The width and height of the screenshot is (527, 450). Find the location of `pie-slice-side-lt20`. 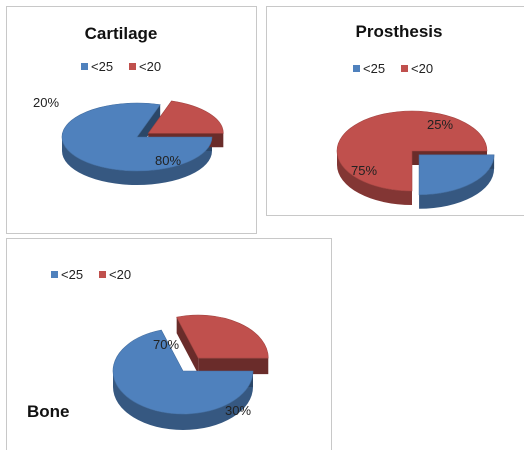

pie-slice-side-lt20 is located at coordinates (374, 178).